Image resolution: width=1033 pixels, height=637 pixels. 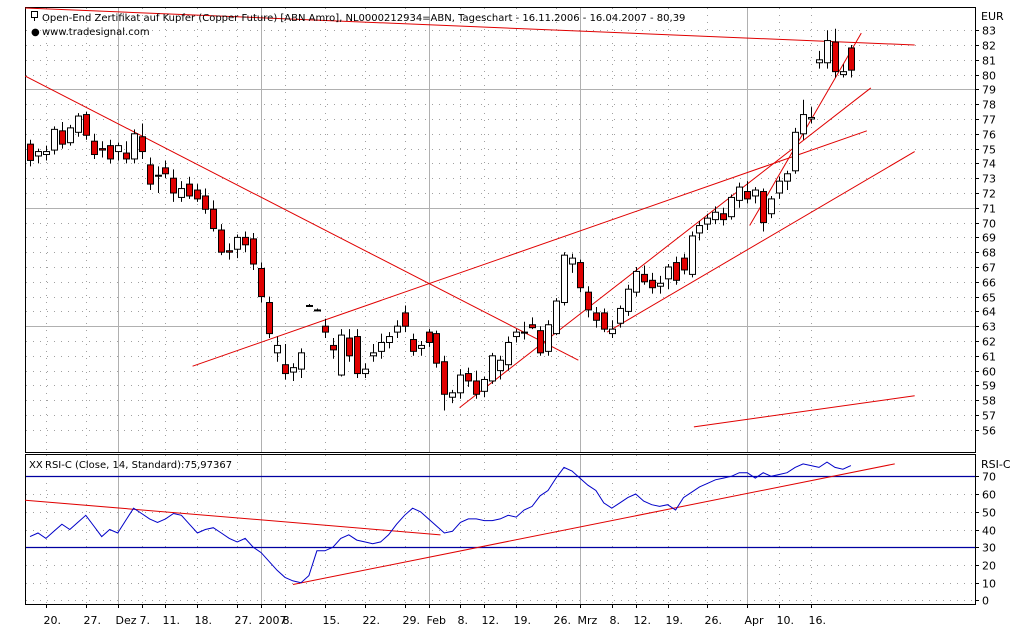 I want to click on pin-icon, so click(x=34, y=16).